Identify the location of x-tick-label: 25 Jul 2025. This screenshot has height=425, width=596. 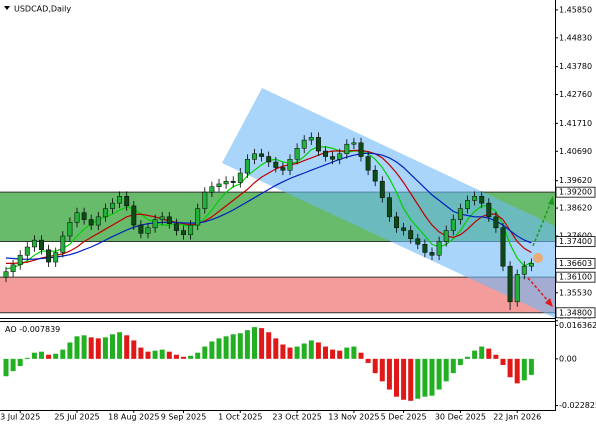
(76, 417).